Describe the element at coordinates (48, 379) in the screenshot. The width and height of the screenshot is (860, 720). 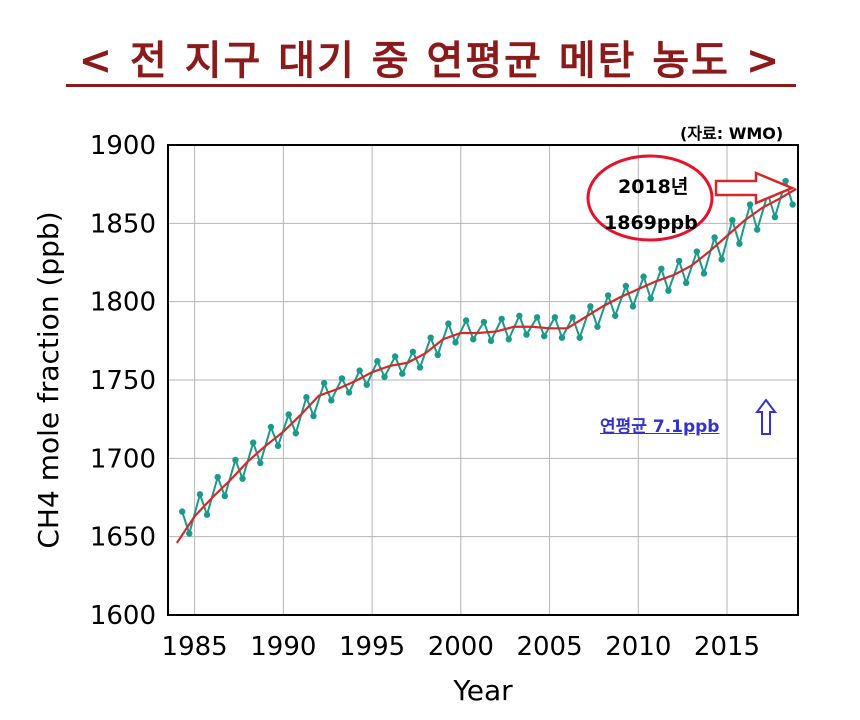
I see `y-axis-label: CH4 mole fraction (ppb)` at that location.